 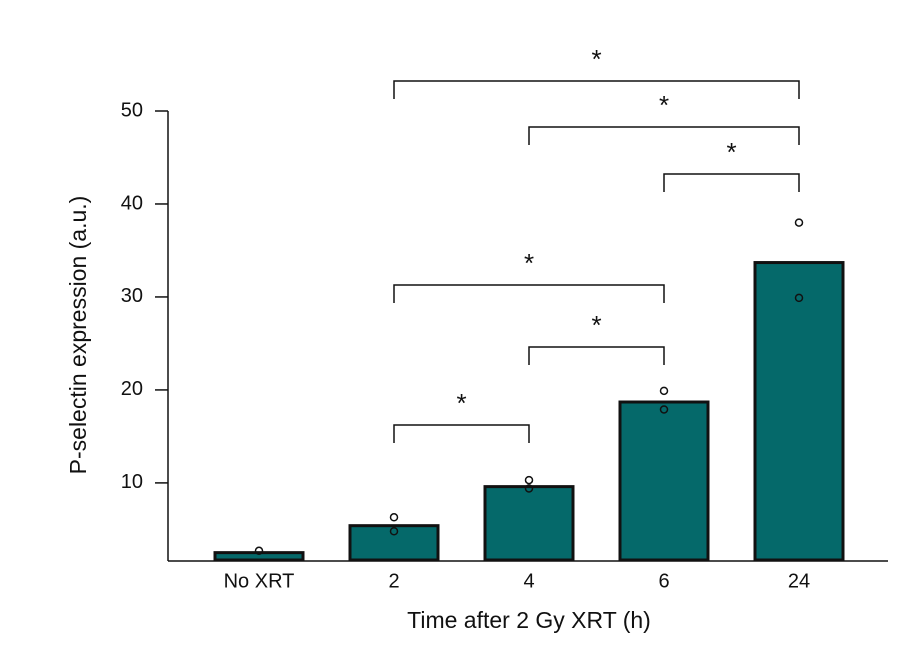 What do you see at coordinates (393, 581) in the screenshot?
I see `x-tick-label: 2` at bounding box center [393, 581].